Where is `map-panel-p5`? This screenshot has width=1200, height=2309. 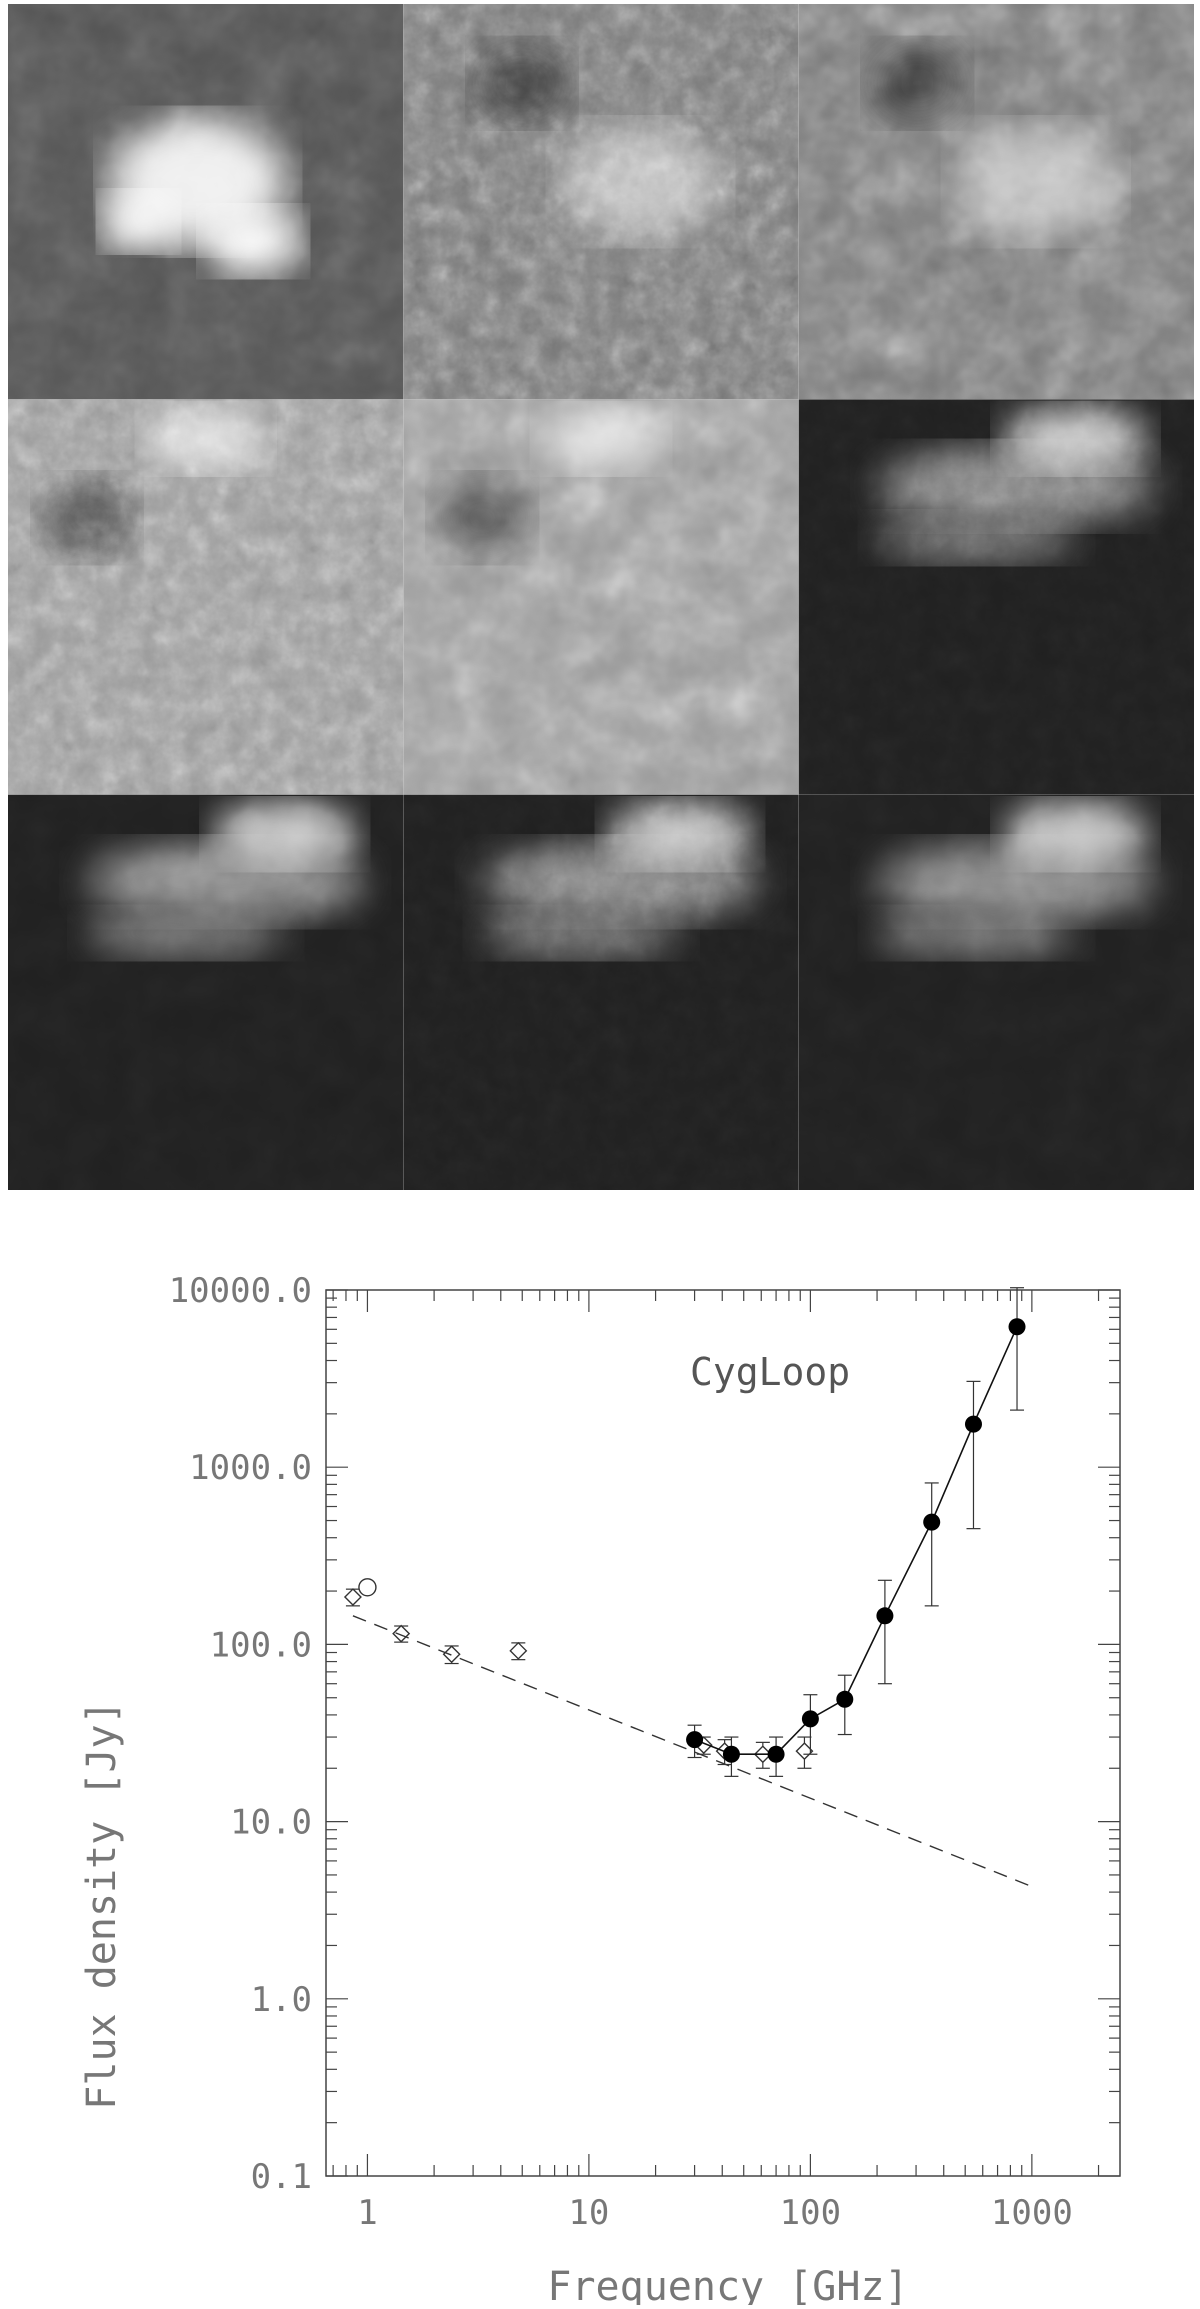
map-panel-p5 is located at coordinates (601, 597).